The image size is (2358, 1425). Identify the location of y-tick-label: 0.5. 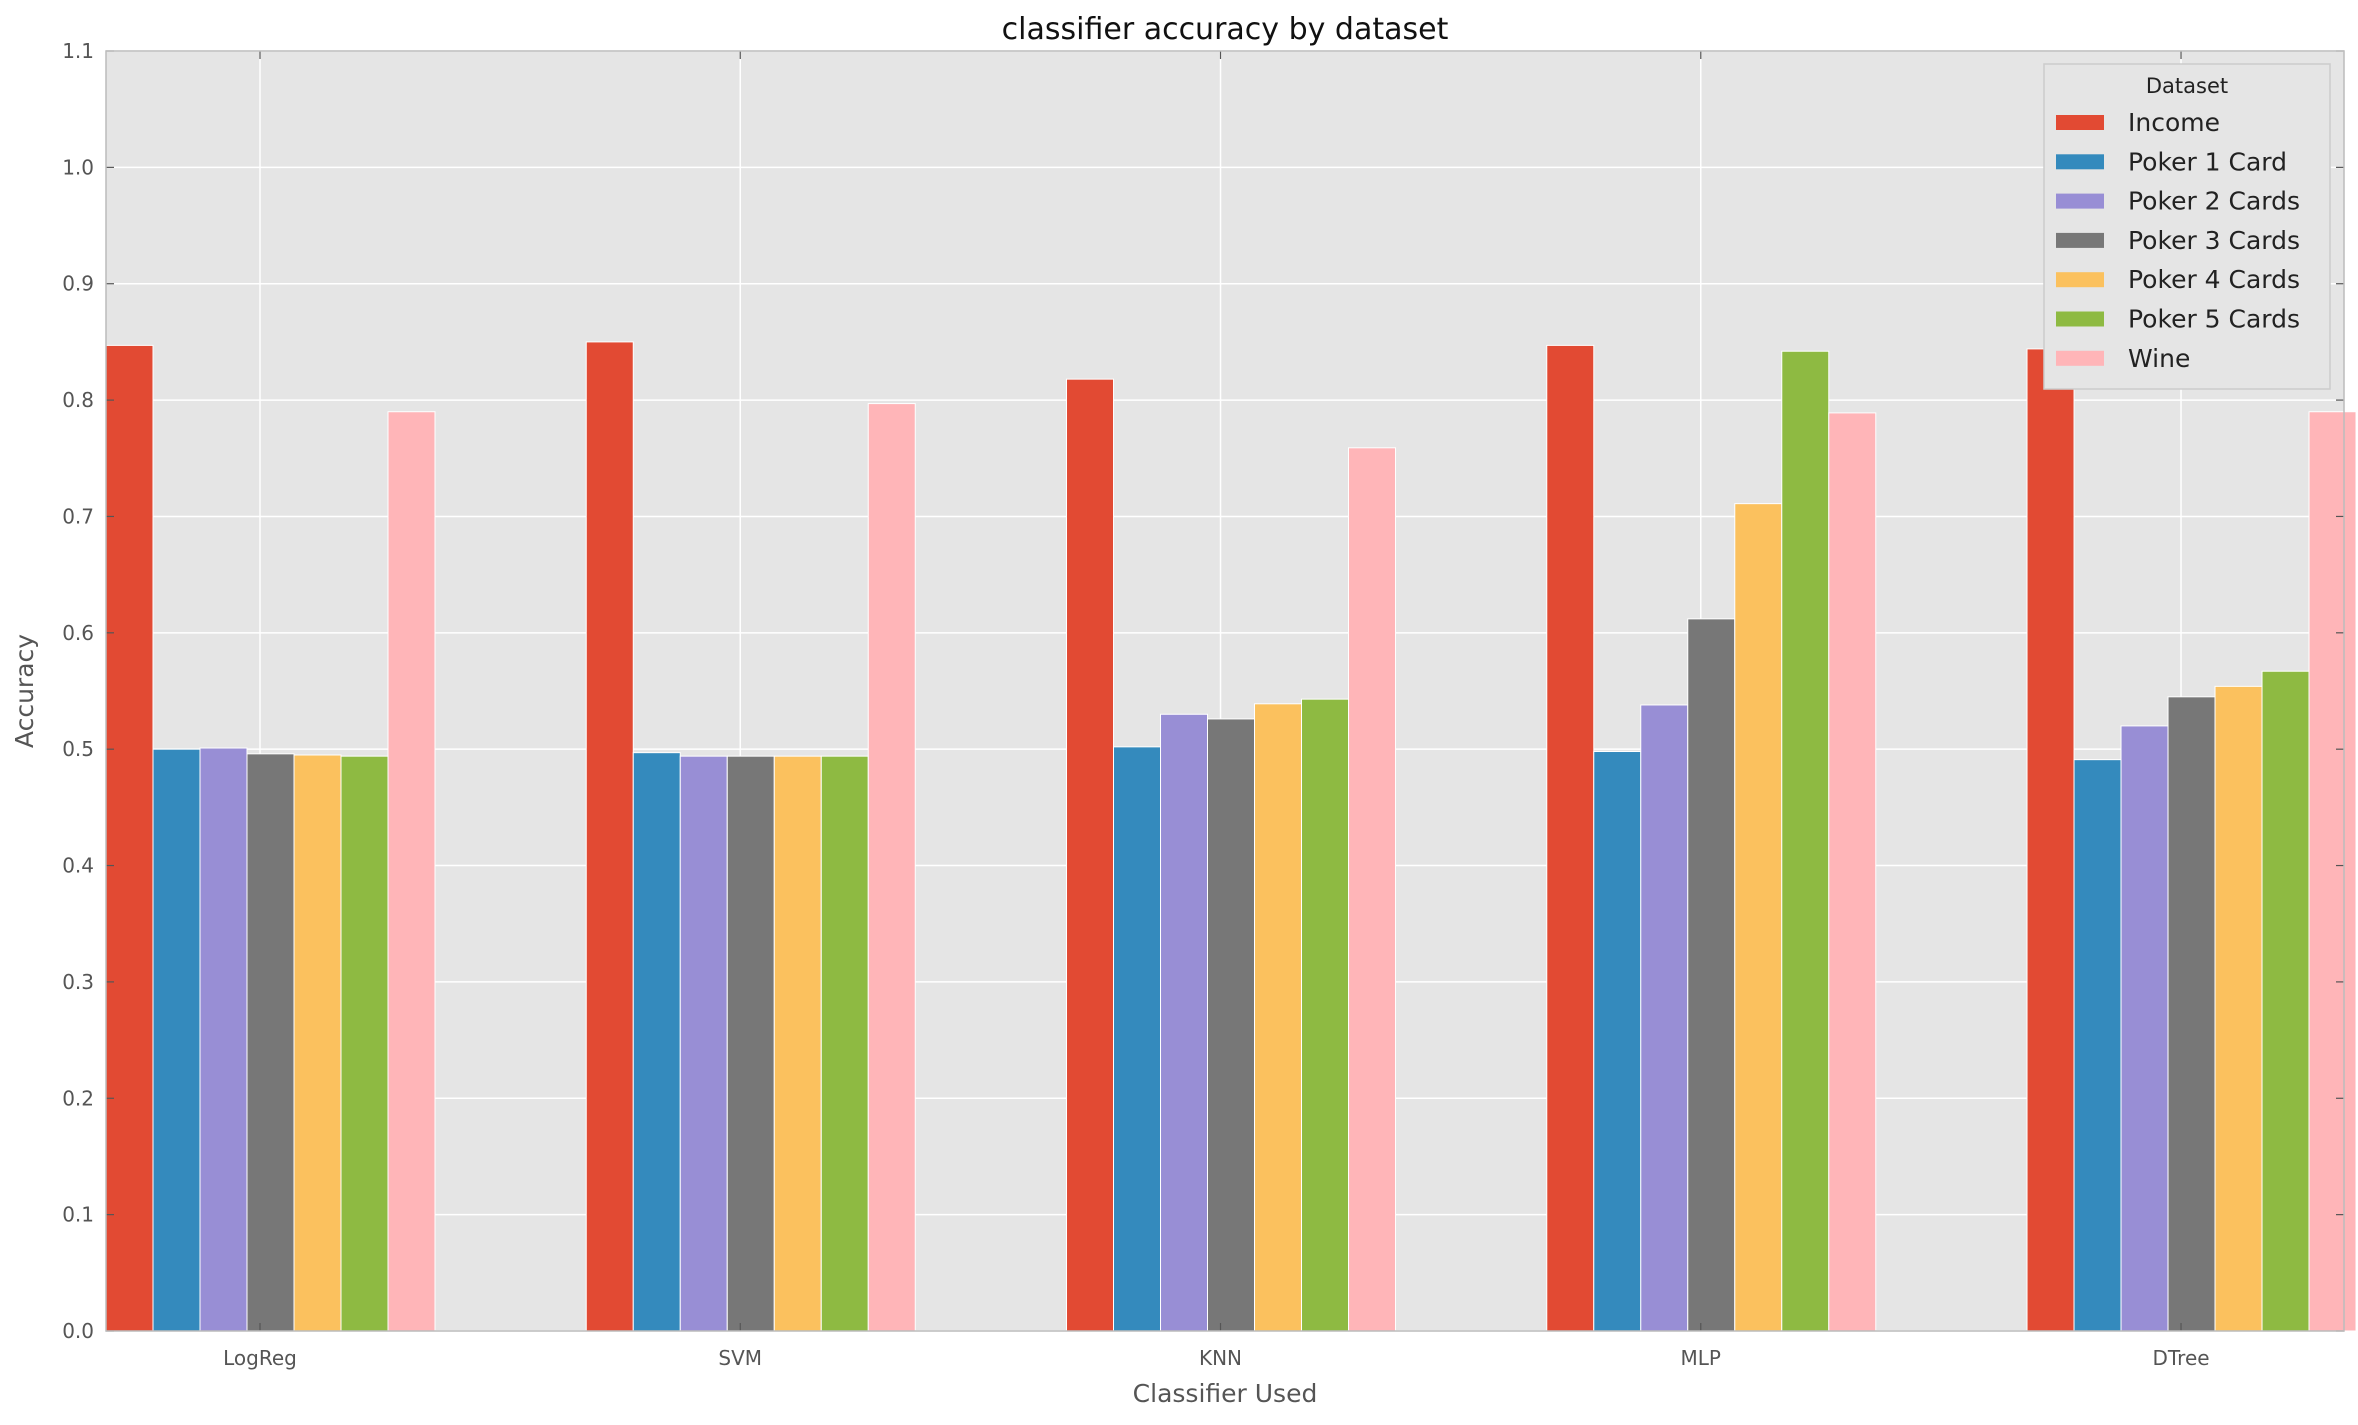
(78, 749).